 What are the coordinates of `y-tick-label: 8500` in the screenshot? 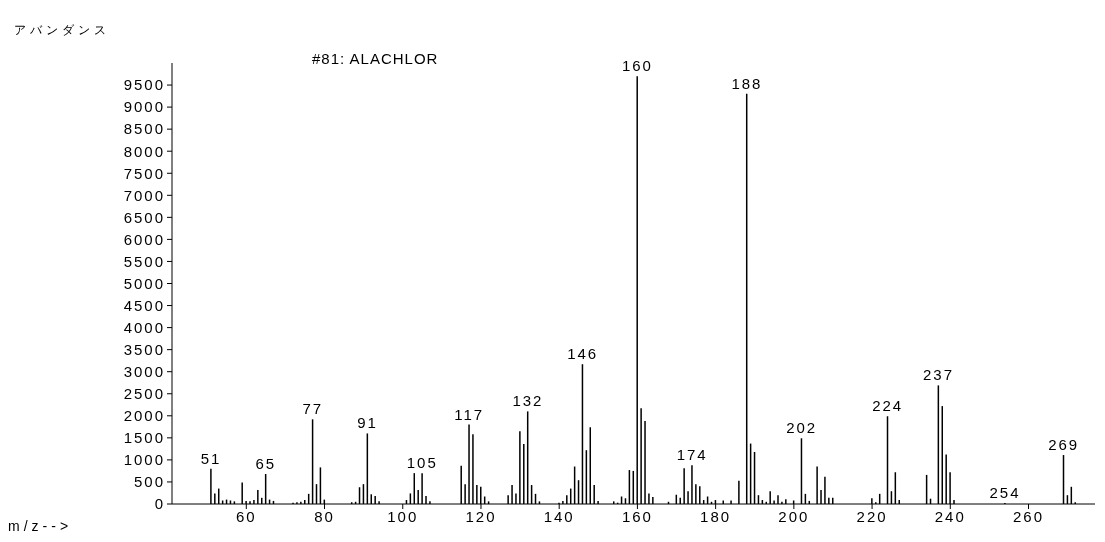 It's located at (144, 129).